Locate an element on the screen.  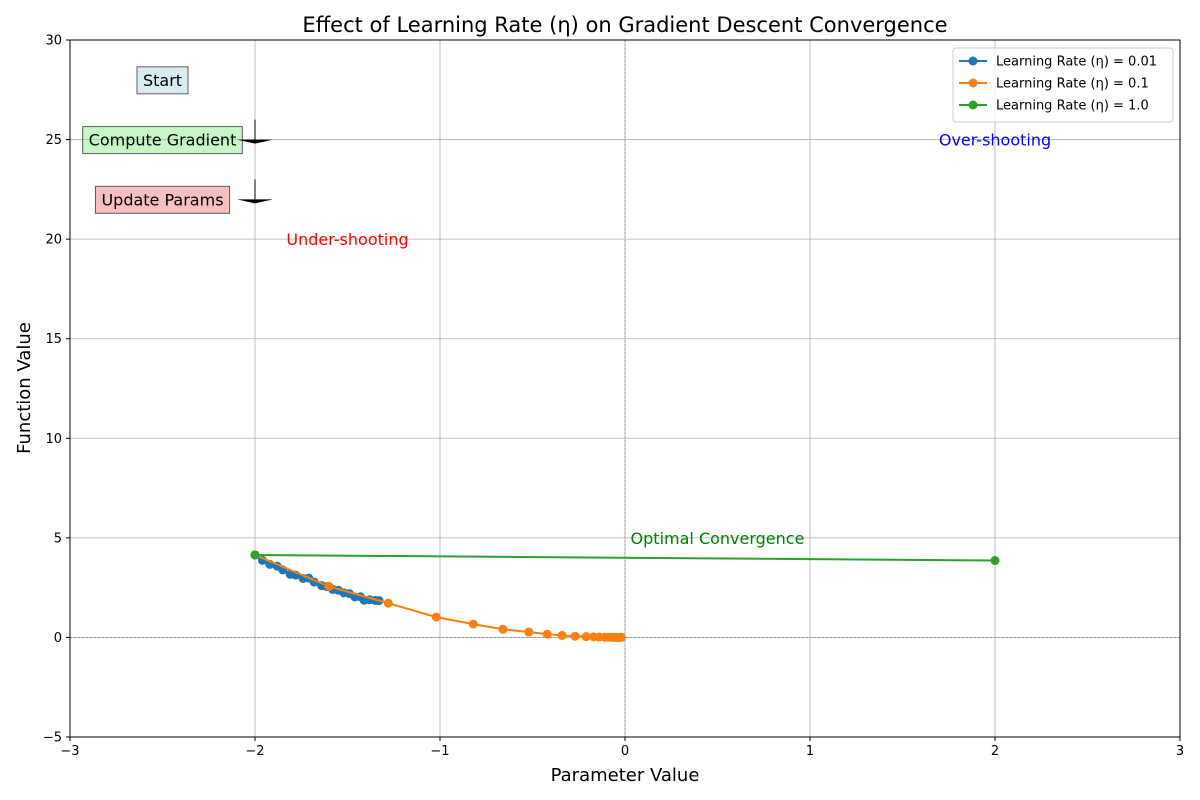
annotation-box-label: Start is located at coordinates (162, 80).